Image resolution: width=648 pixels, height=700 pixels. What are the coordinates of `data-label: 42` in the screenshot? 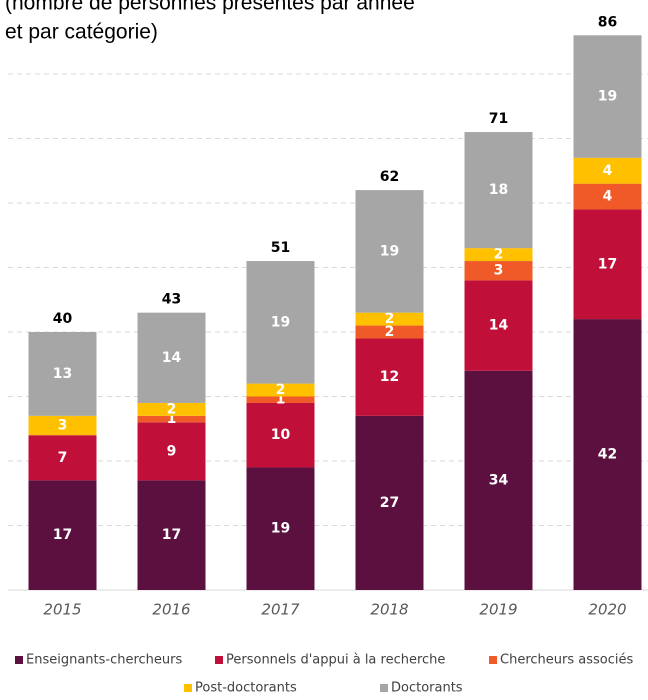 It's located at (607, 455).